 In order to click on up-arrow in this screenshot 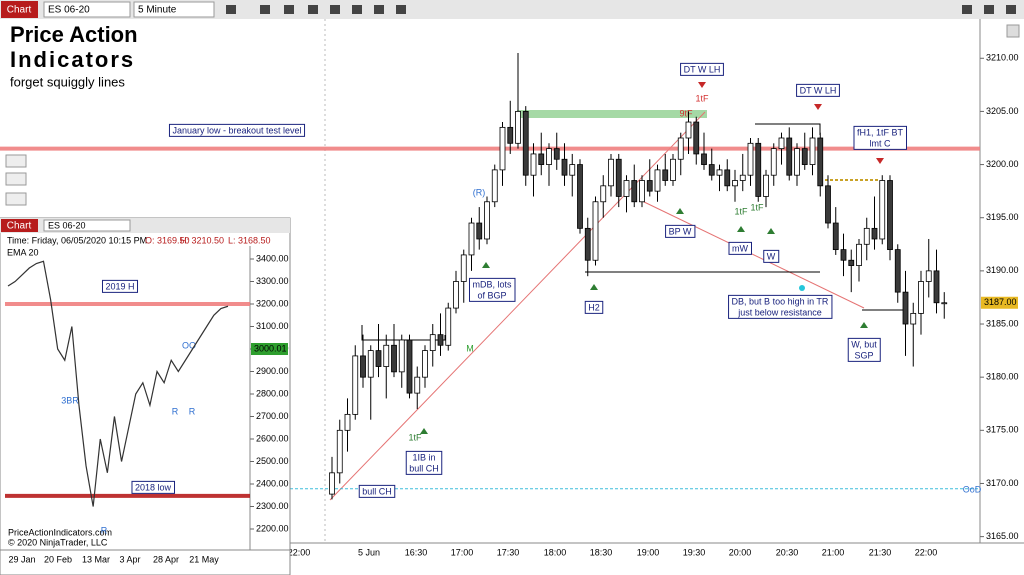, I will do `click(594, 287)`.